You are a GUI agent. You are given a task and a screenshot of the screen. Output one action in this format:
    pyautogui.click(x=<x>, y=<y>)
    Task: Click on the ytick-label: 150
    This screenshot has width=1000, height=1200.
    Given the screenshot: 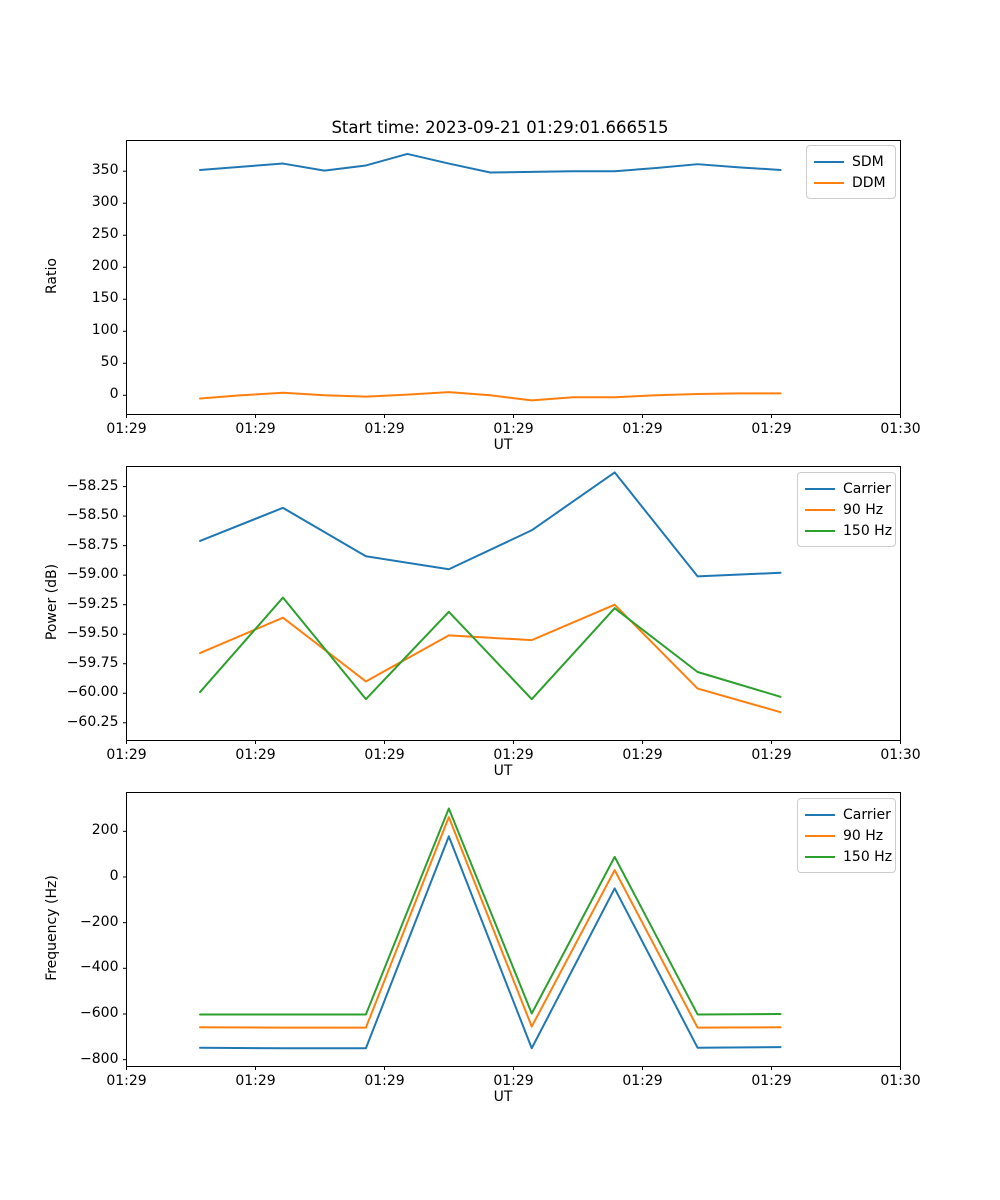 What is the action you would take?
    pyautogui.click(x=105, y=298)
    